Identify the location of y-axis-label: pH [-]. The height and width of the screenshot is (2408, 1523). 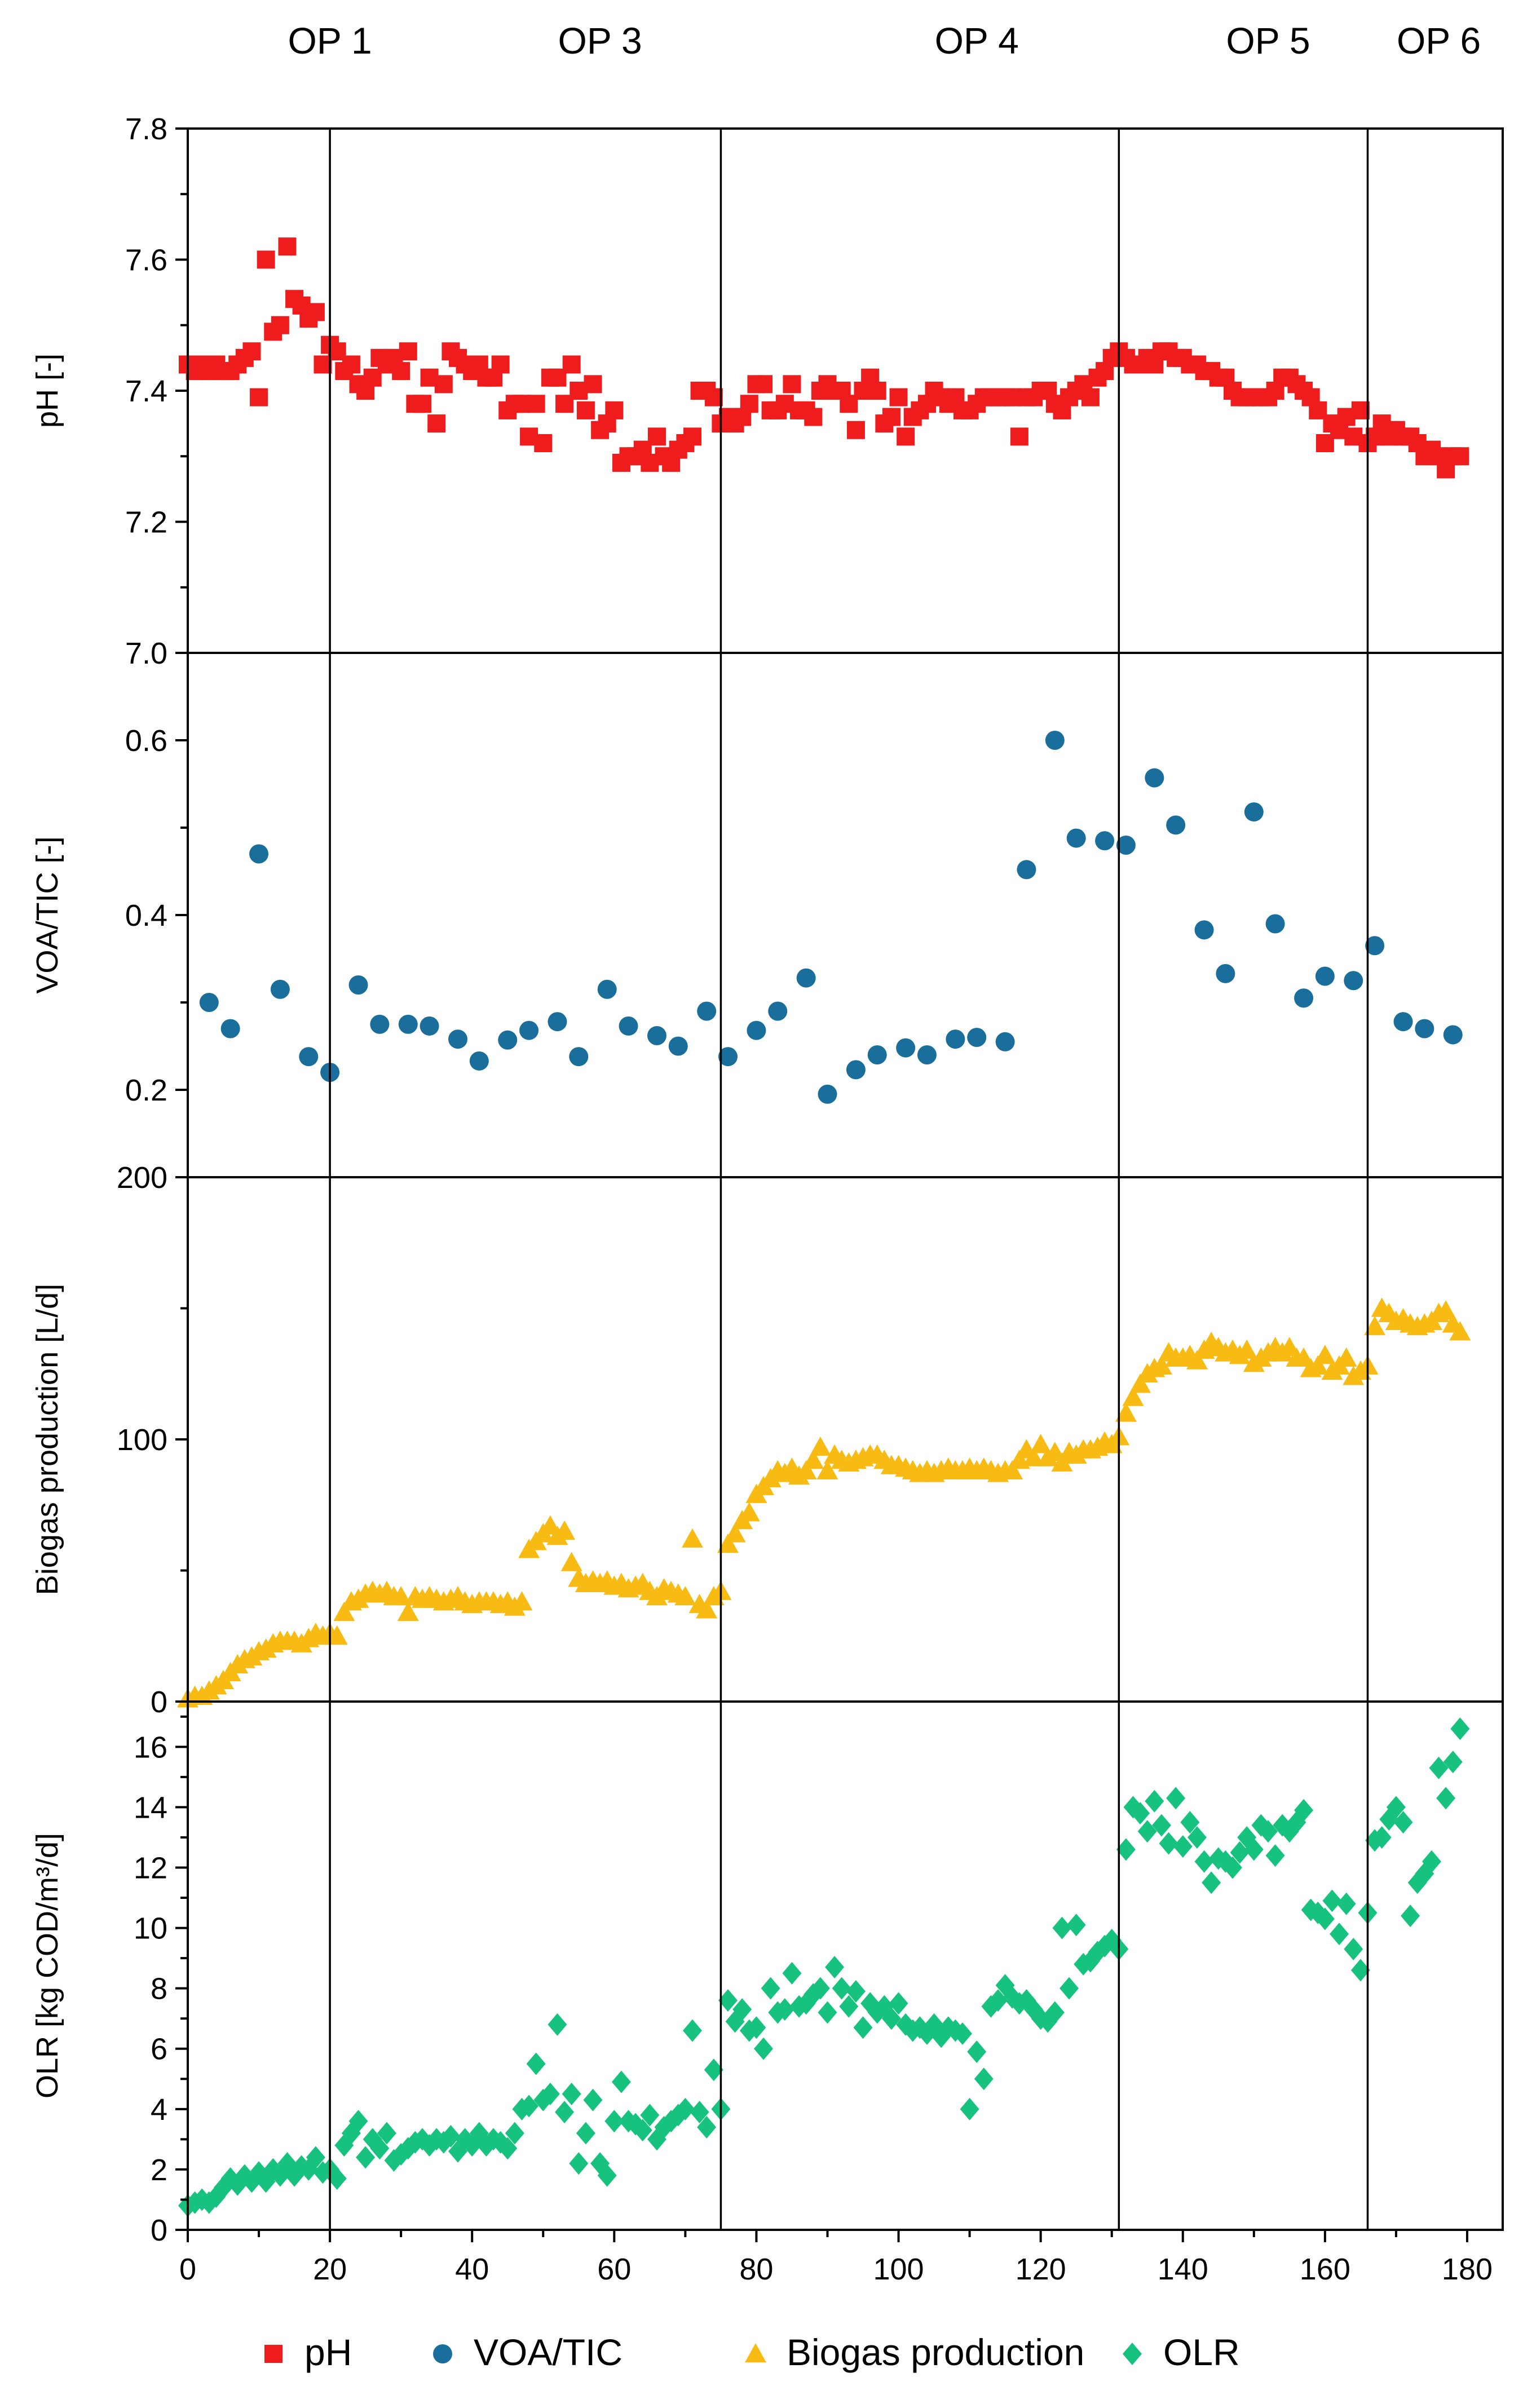
(47, 391).